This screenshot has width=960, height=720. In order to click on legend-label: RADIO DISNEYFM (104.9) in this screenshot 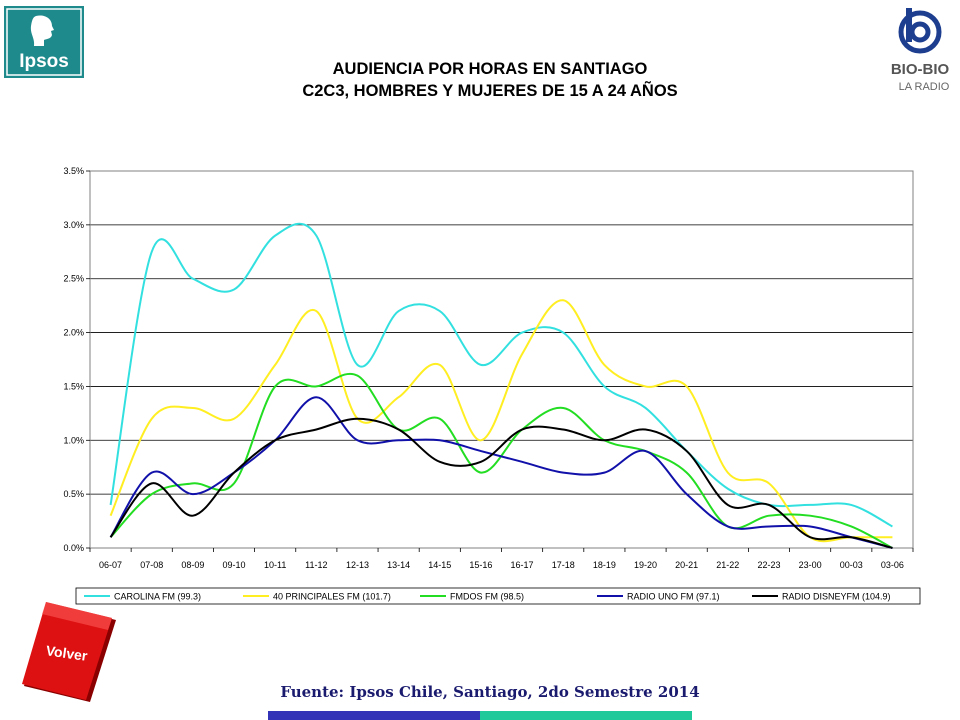, I will do `click(836, 597)`.